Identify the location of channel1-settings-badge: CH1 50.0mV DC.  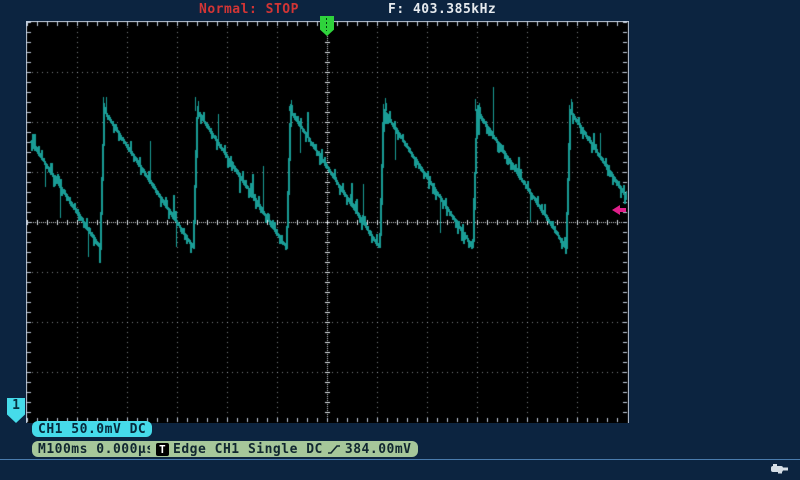
(92, 429).